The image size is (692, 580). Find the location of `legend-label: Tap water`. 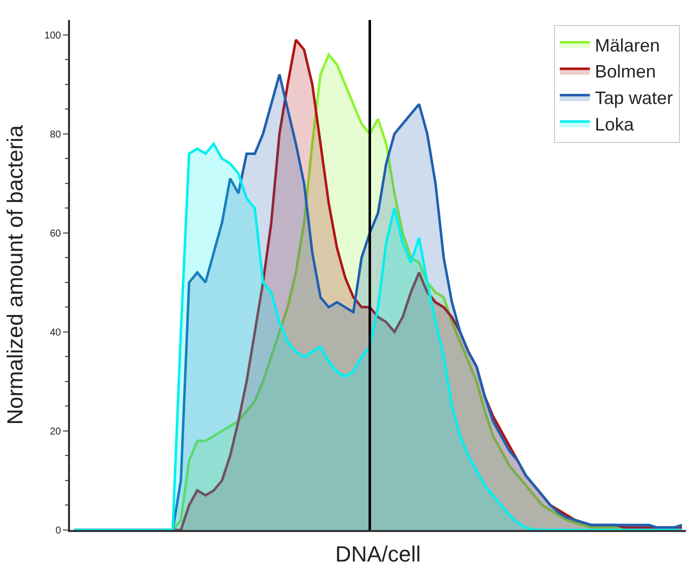

legend-label: Tap water is located at coordinates (633, 98).